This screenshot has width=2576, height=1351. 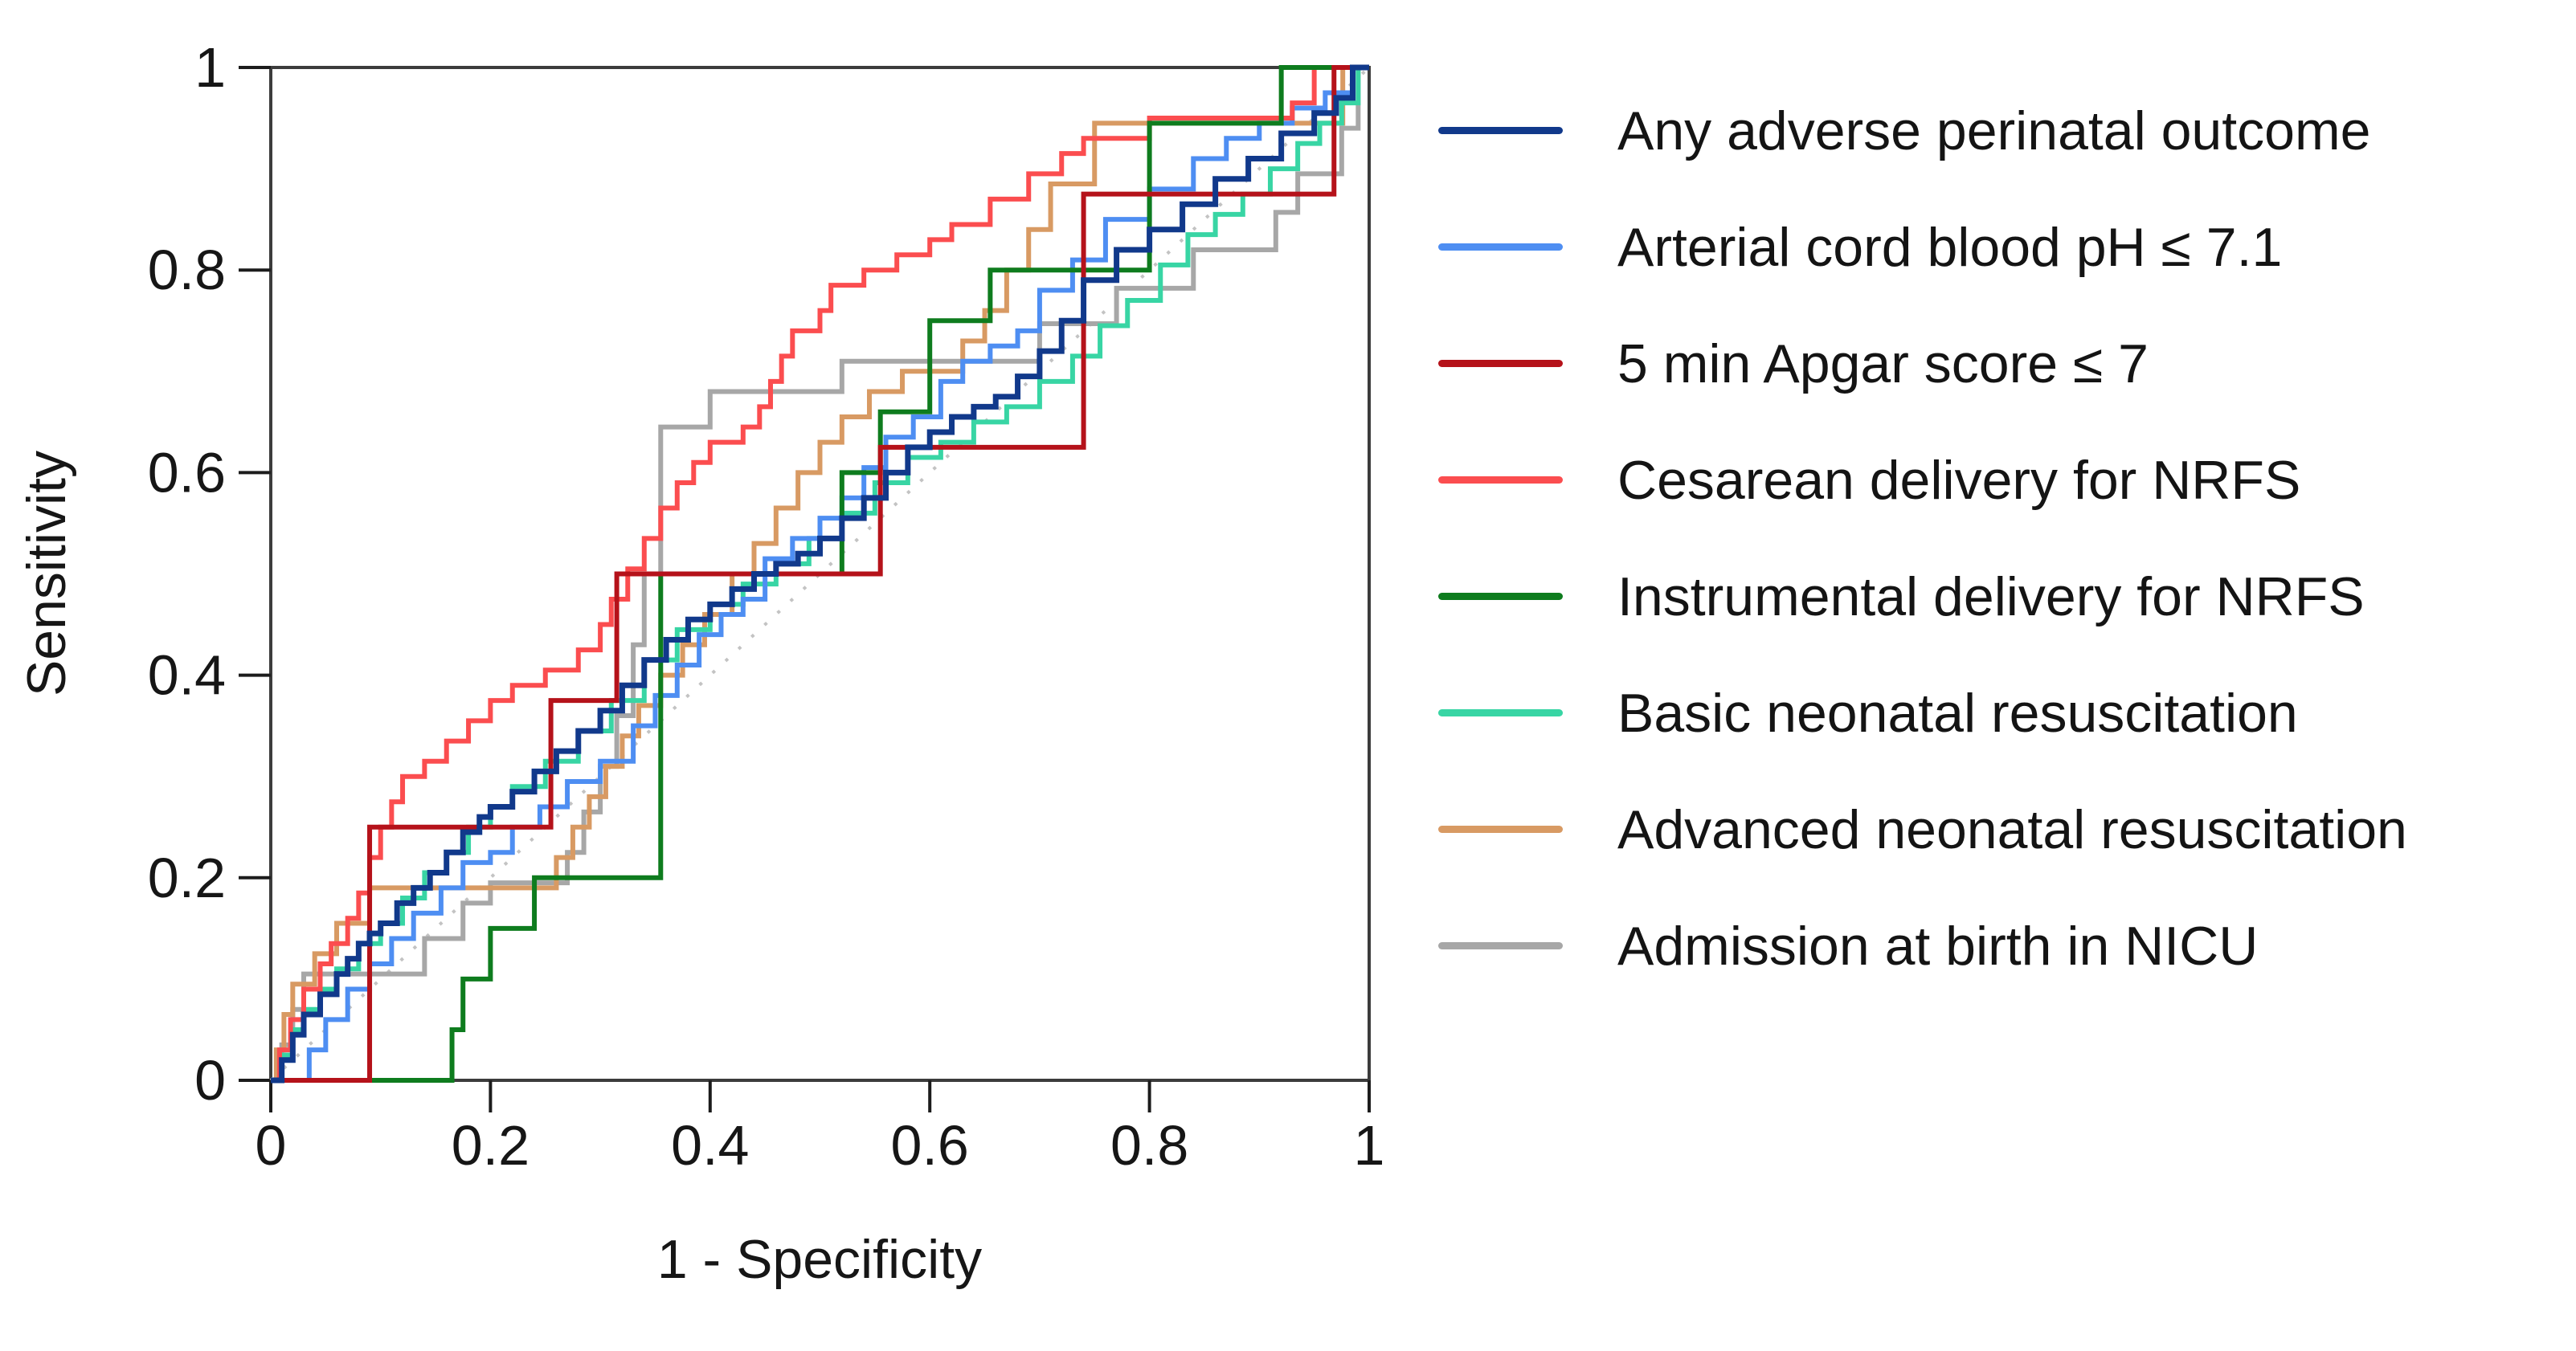 I want to click on x-axis-tick-label: 0.4, so click(x=710, y=1145).